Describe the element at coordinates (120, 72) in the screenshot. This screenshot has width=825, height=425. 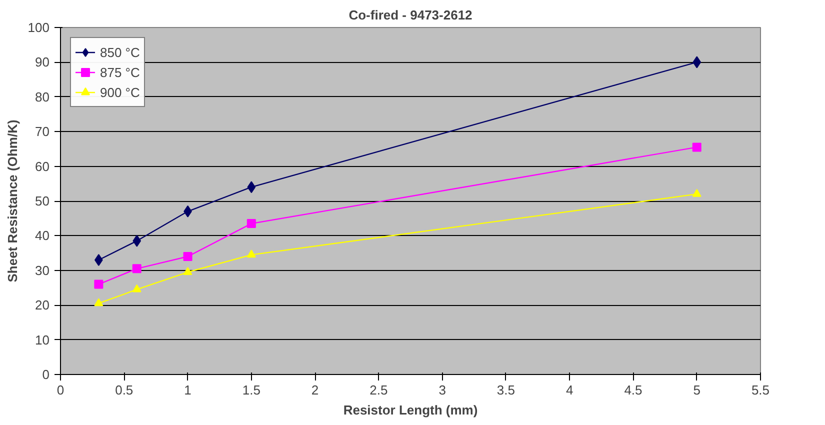
I see `legend-label: 875 °C` at that location.